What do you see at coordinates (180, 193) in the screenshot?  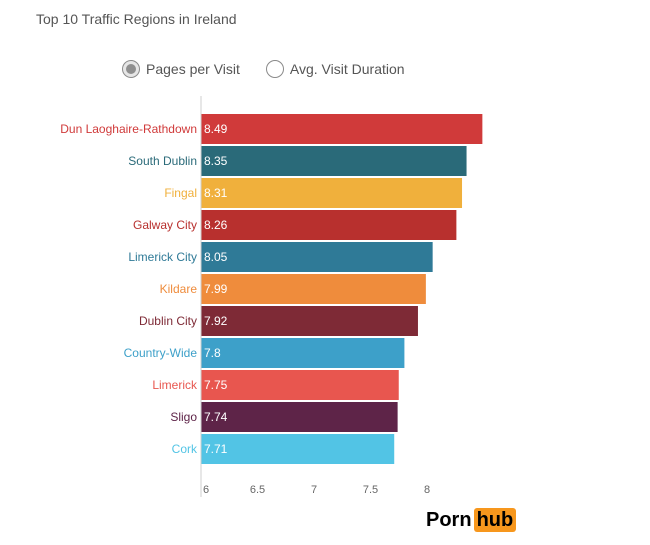 I see `category-label: Fingal` at bounding box center [180, 193].